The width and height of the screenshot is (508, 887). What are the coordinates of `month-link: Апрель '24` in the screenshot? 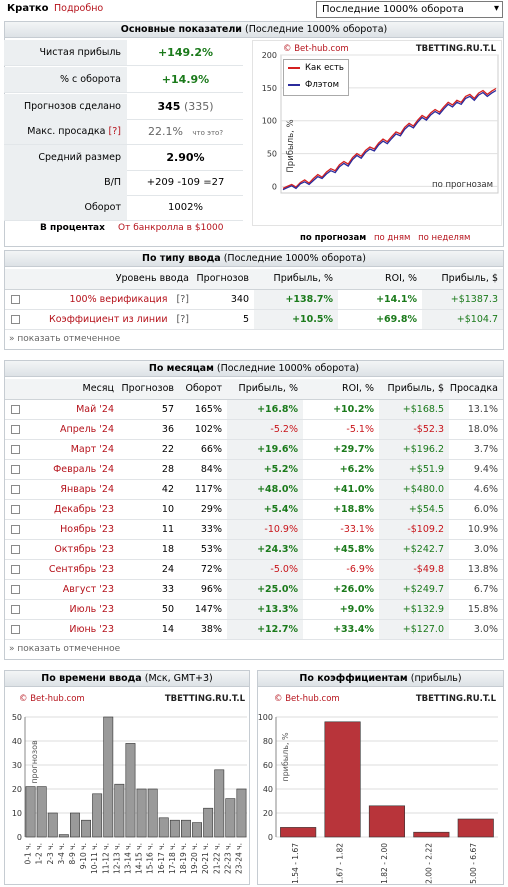 It's located at (87, 429).